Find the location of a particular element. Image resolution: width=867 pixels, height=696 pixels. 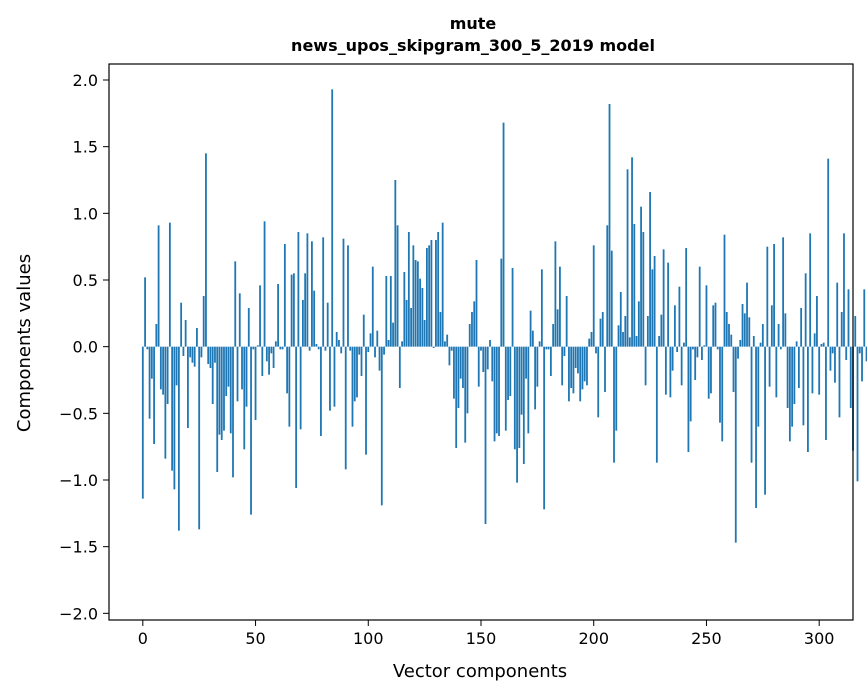

y-tick-label: 2.0 is located at coordinates (85, 80).